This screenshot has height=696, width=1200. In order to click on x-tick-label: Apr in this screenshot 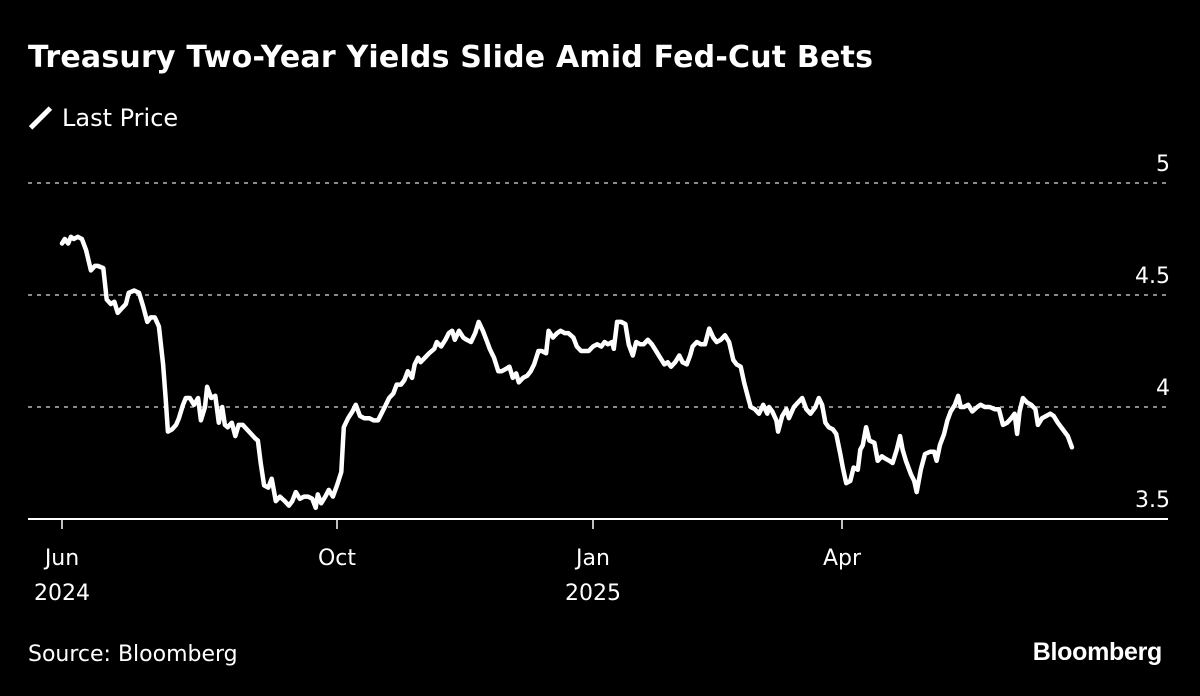, I will do `click(842, 558)`.